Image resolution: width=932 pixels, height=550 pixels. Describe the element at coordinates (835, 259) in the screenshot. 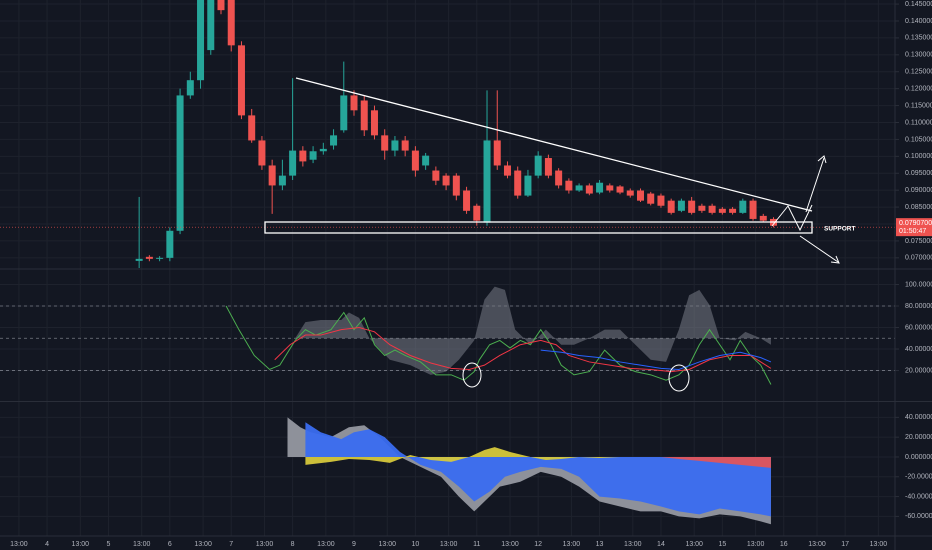

I see `down-arrow-head` at that location.